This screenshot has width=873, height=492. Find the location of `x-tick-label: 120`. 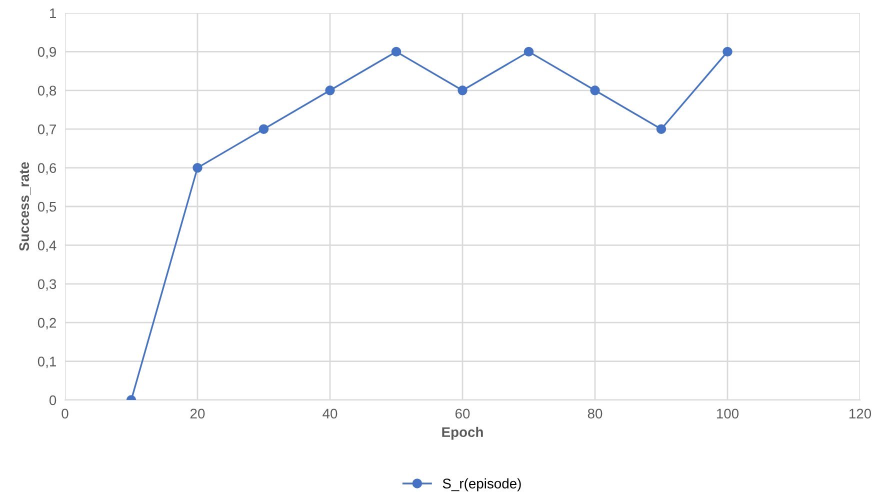

x-tick-label: 120 is located at coordinates (860, 413).